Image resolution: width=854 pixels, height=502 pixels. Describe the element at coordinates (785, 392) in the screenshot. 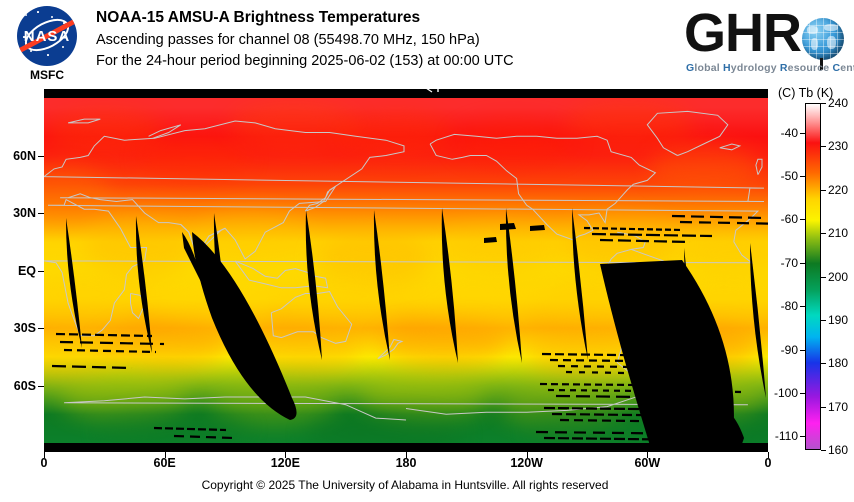

I see `colorbar-celsius-label: -100` at that location.